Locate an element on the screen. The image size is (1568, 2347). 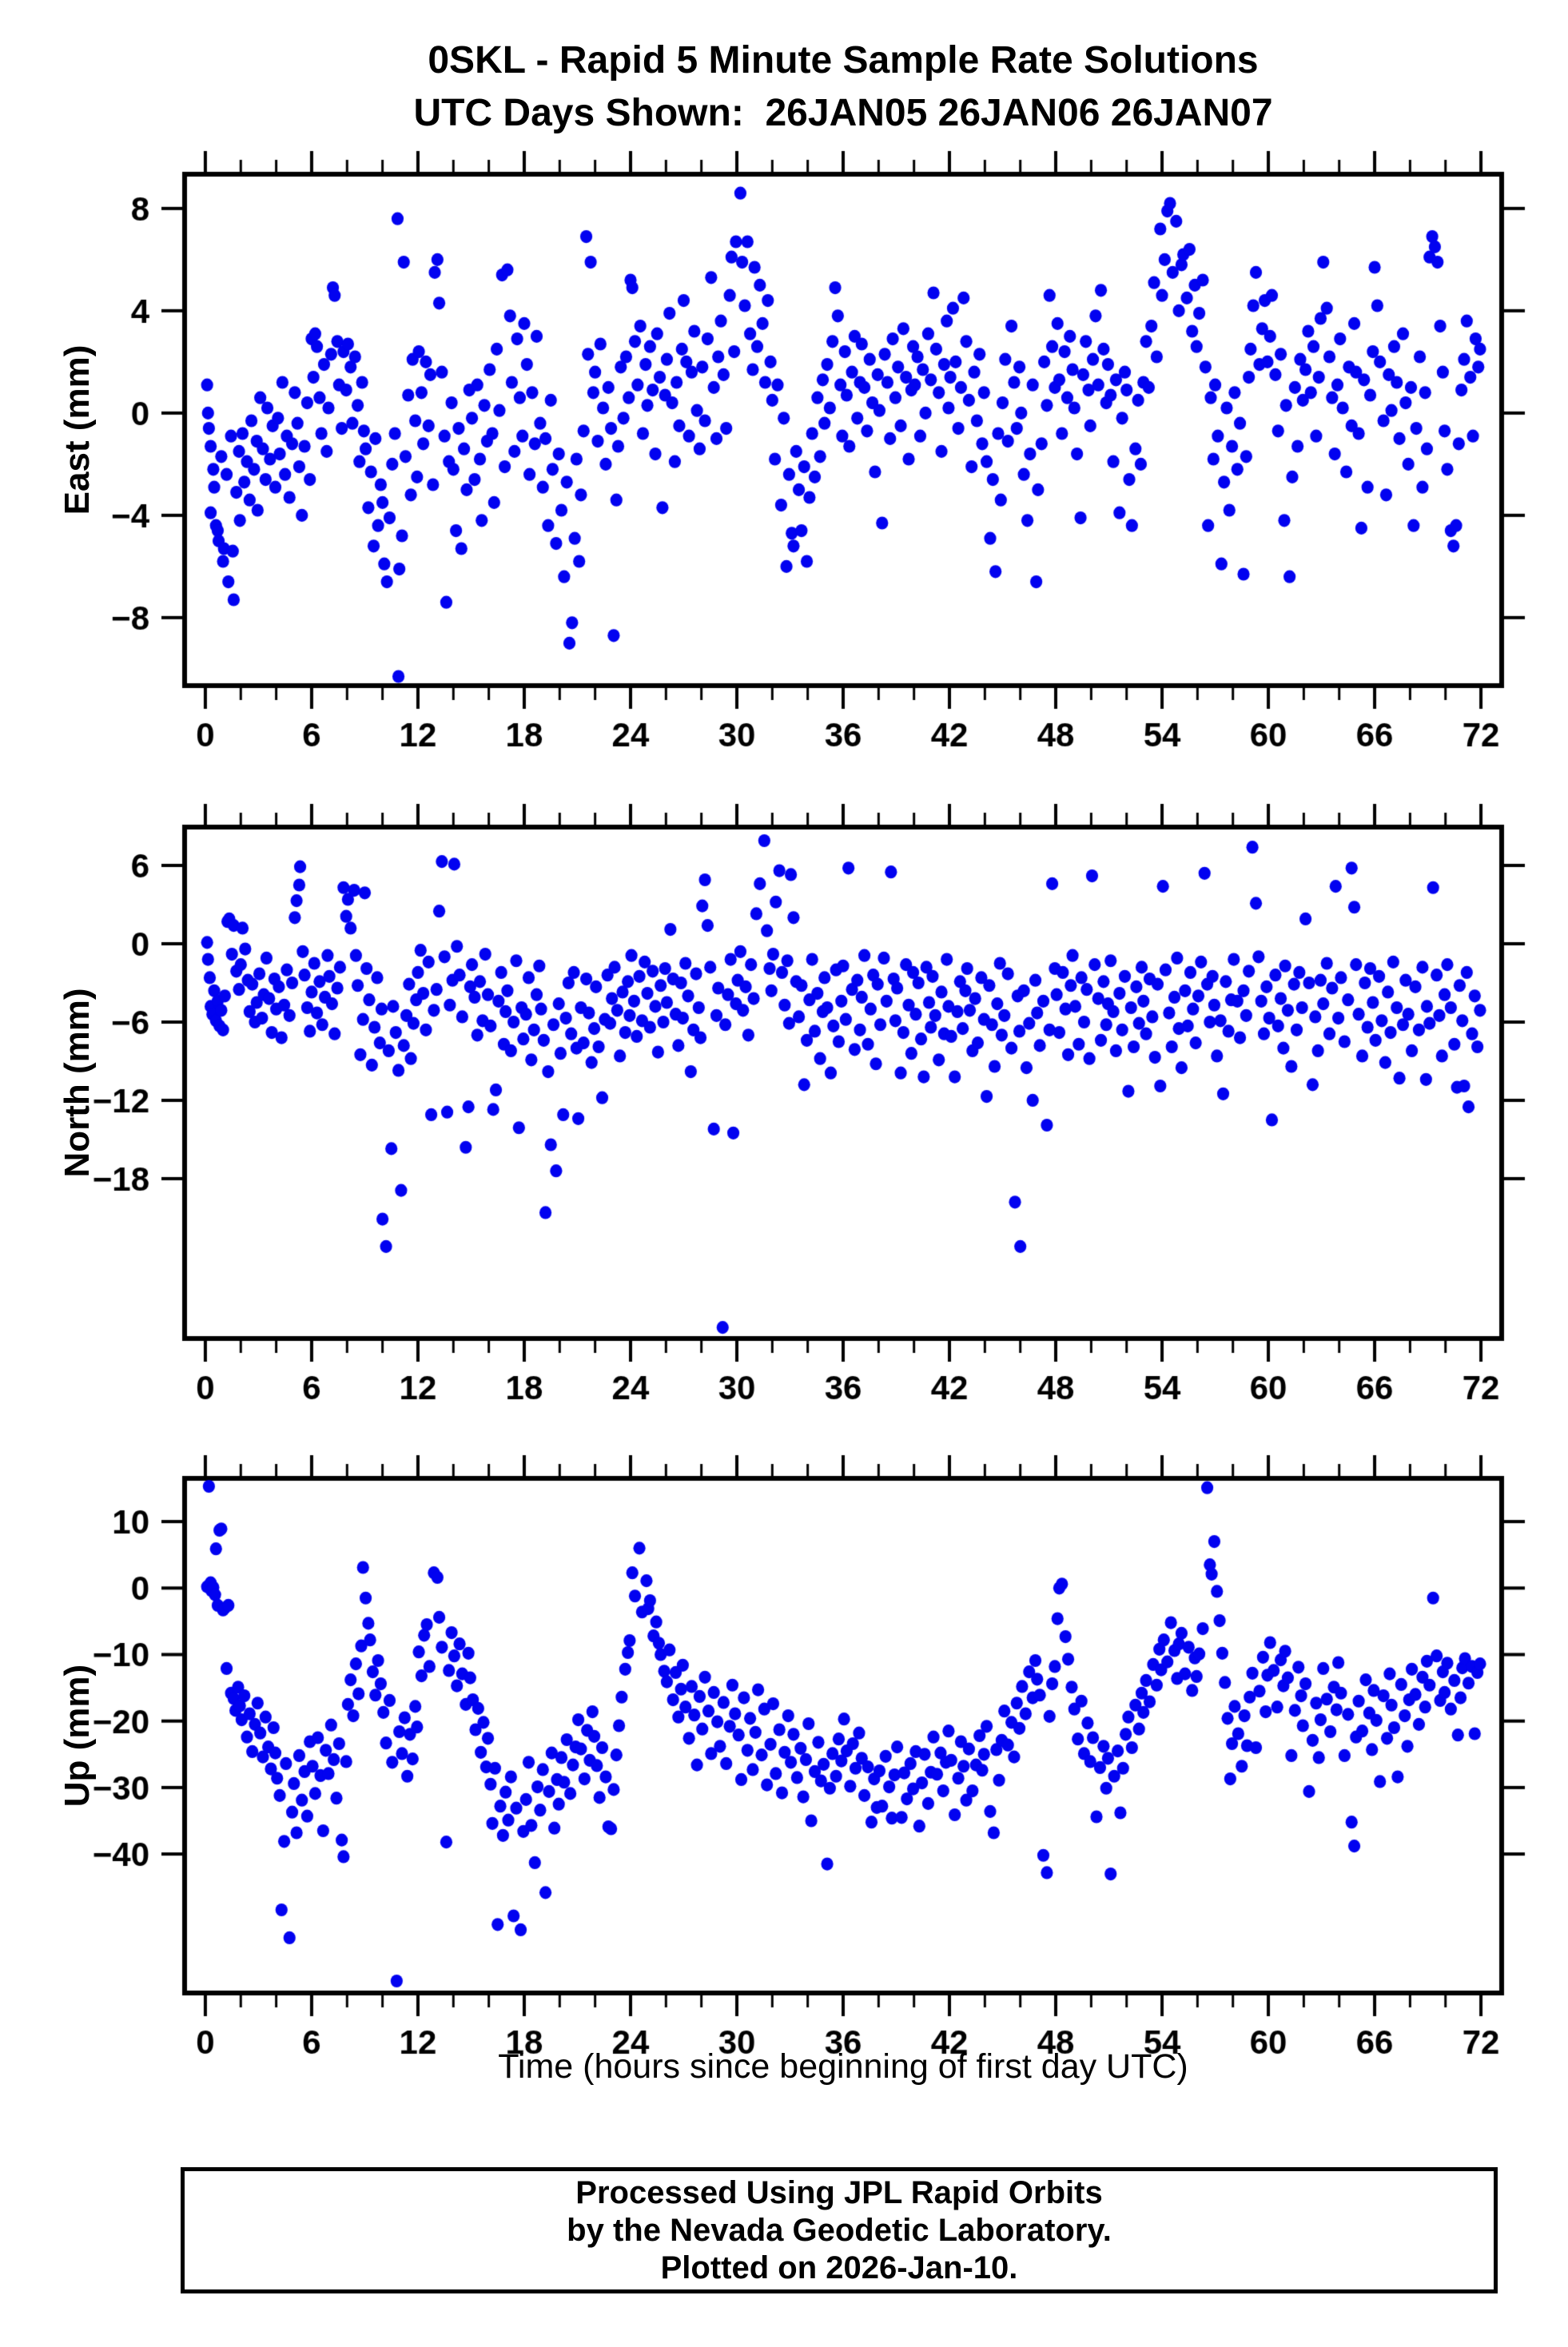
credit-line-1: Processed Using JPL Rapid Orbits is located at coordinates (839, 2192).